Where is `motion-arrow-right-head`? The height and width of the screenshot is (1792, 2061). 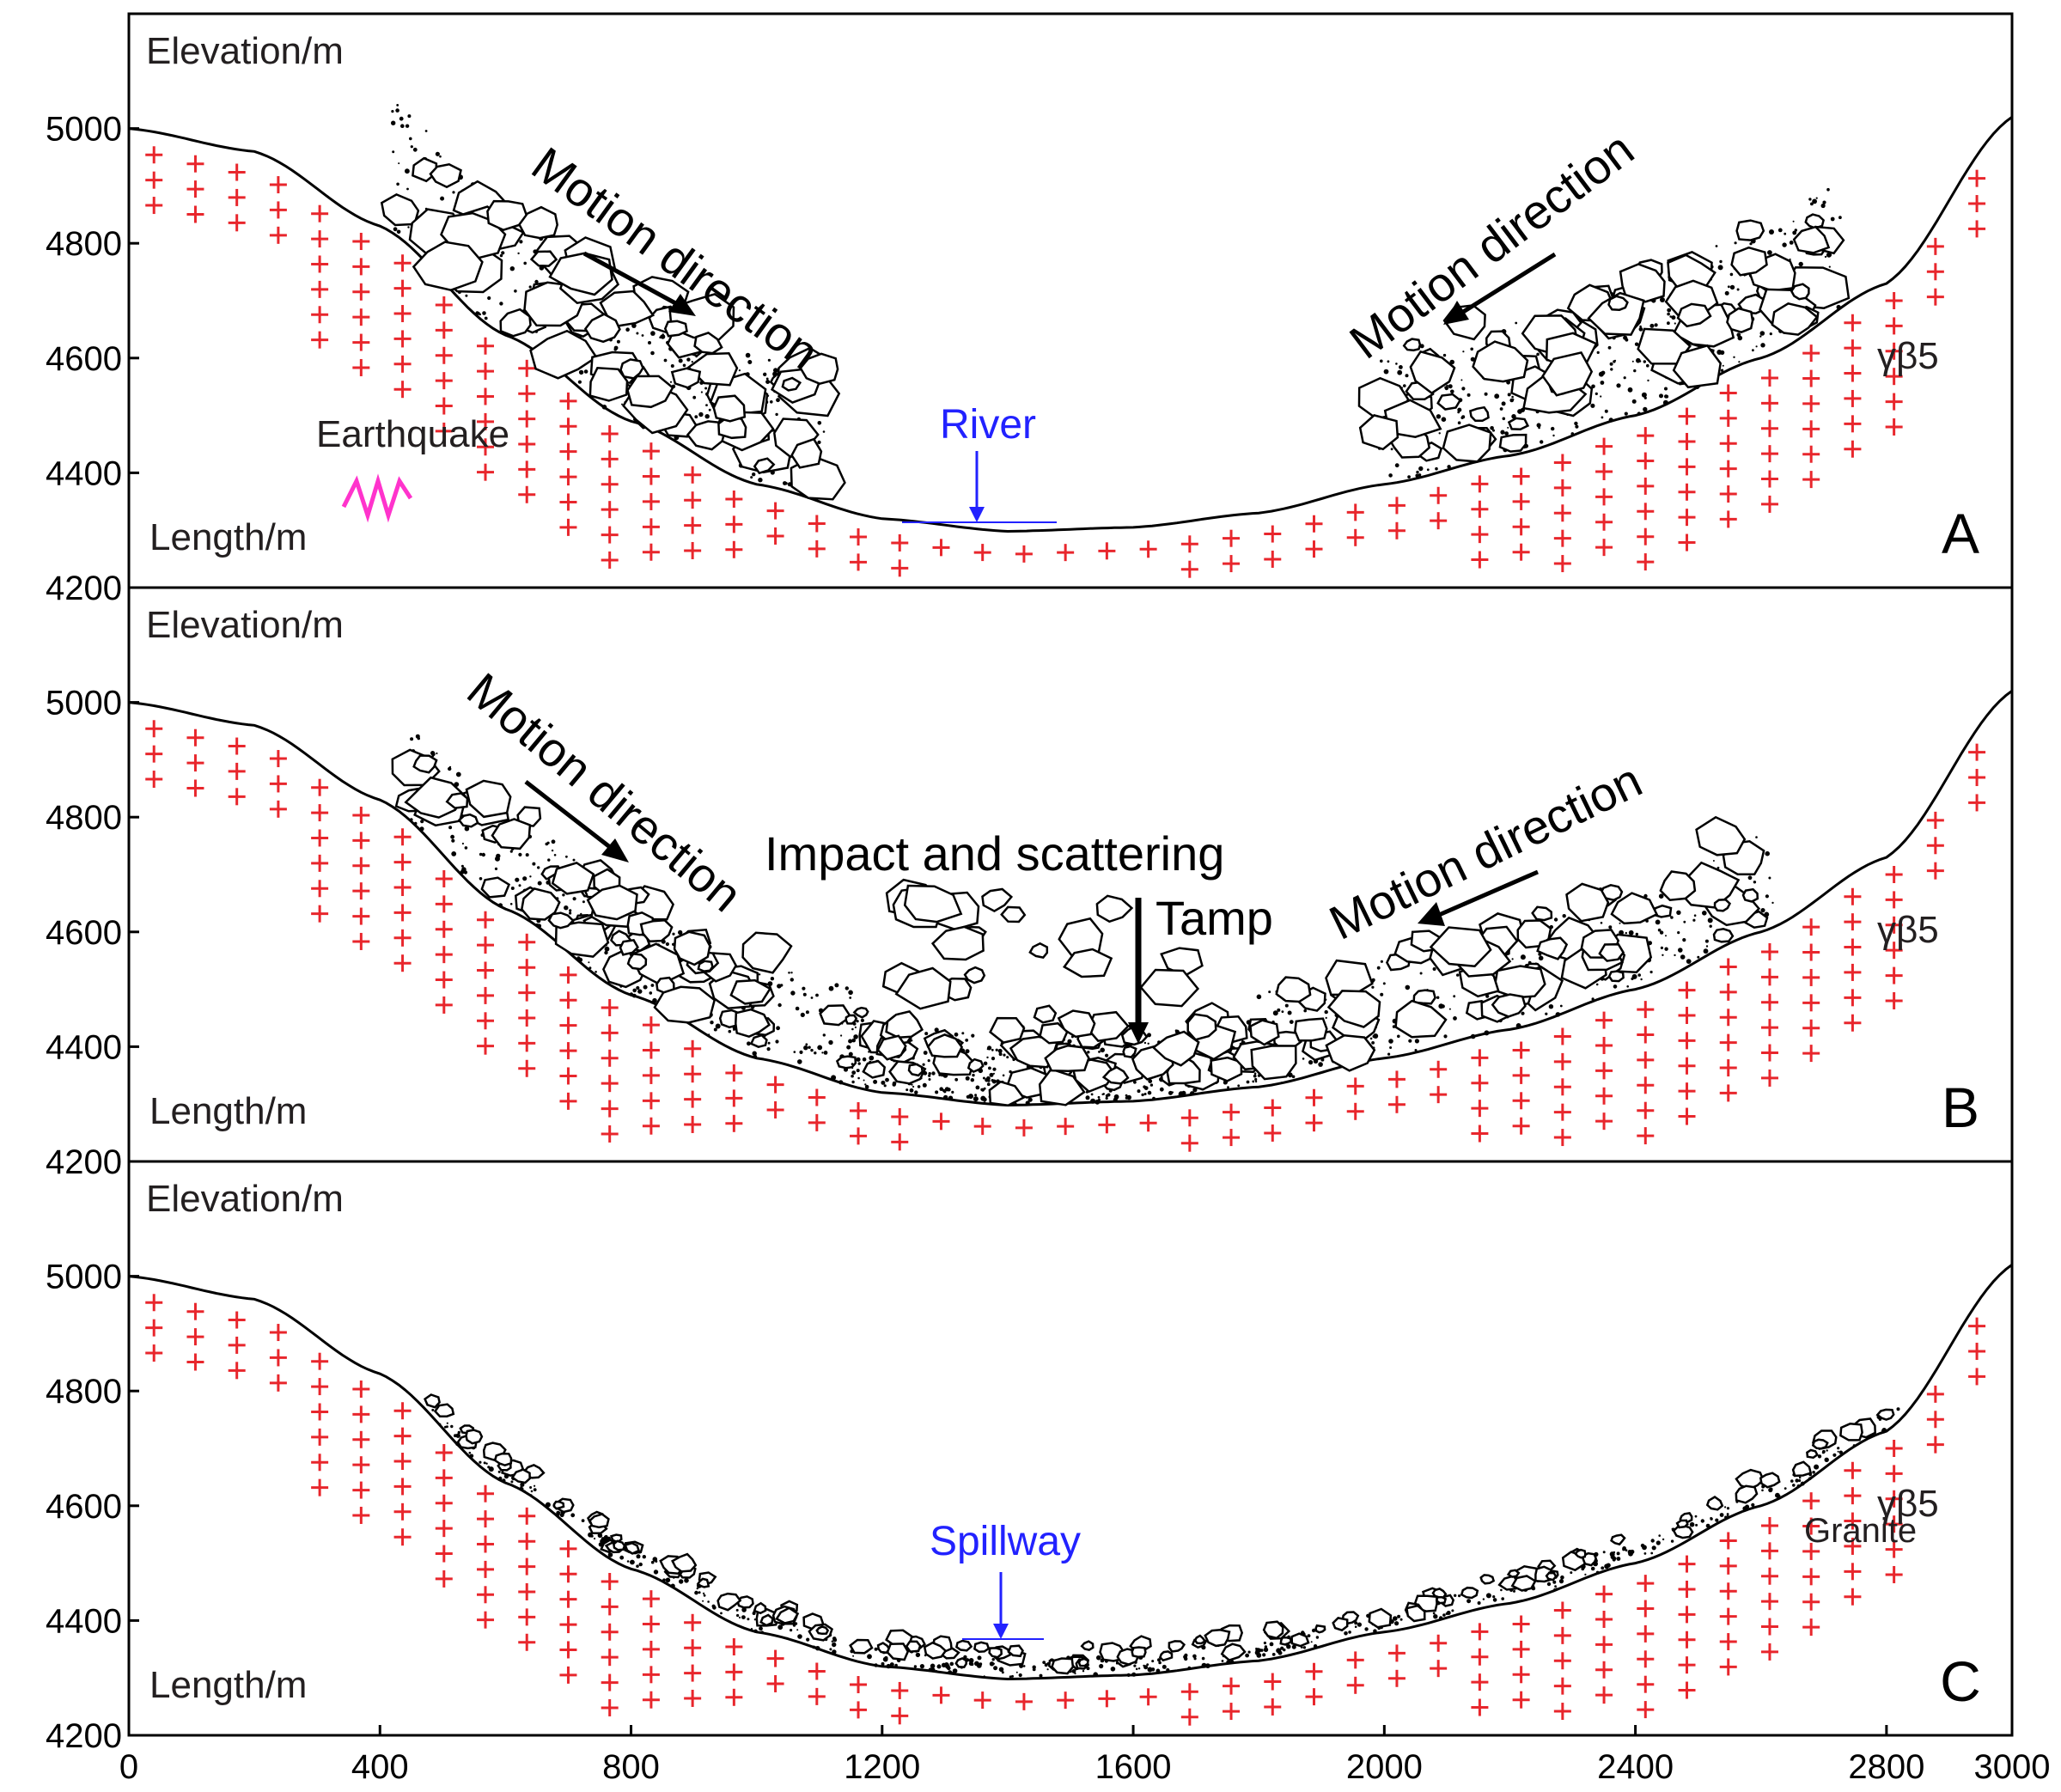 motion-arrow-right-head is located at coordinates (1456, 313).